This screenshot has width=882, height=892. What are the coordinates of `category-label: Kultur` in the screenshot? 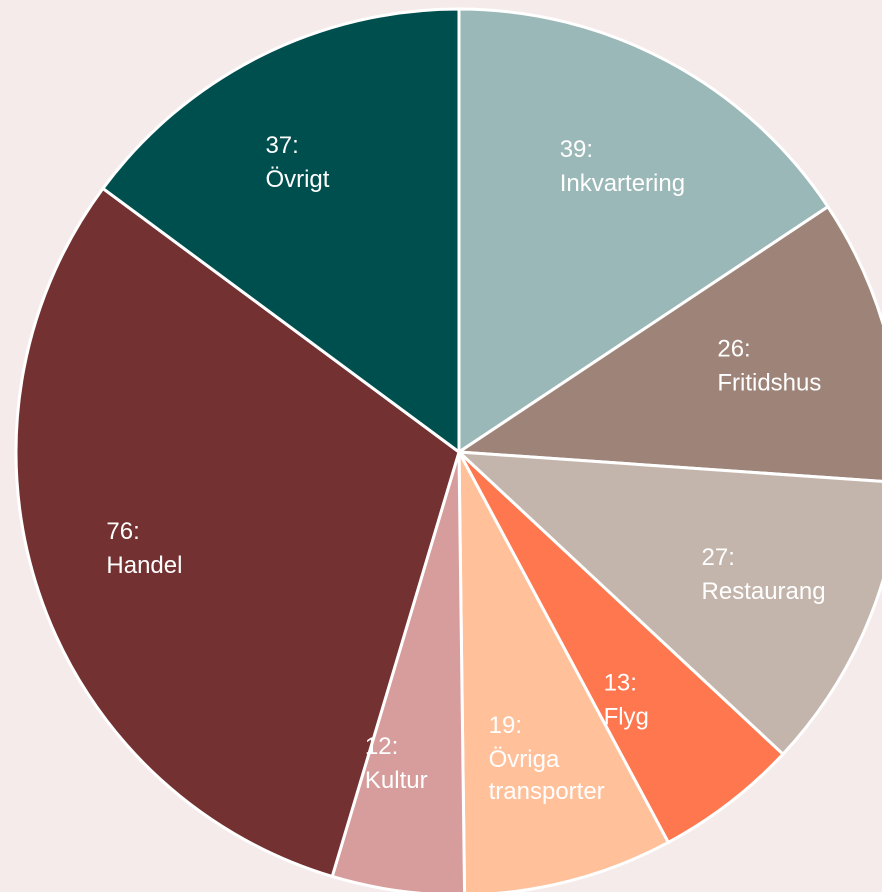 It's located at (396, 780).